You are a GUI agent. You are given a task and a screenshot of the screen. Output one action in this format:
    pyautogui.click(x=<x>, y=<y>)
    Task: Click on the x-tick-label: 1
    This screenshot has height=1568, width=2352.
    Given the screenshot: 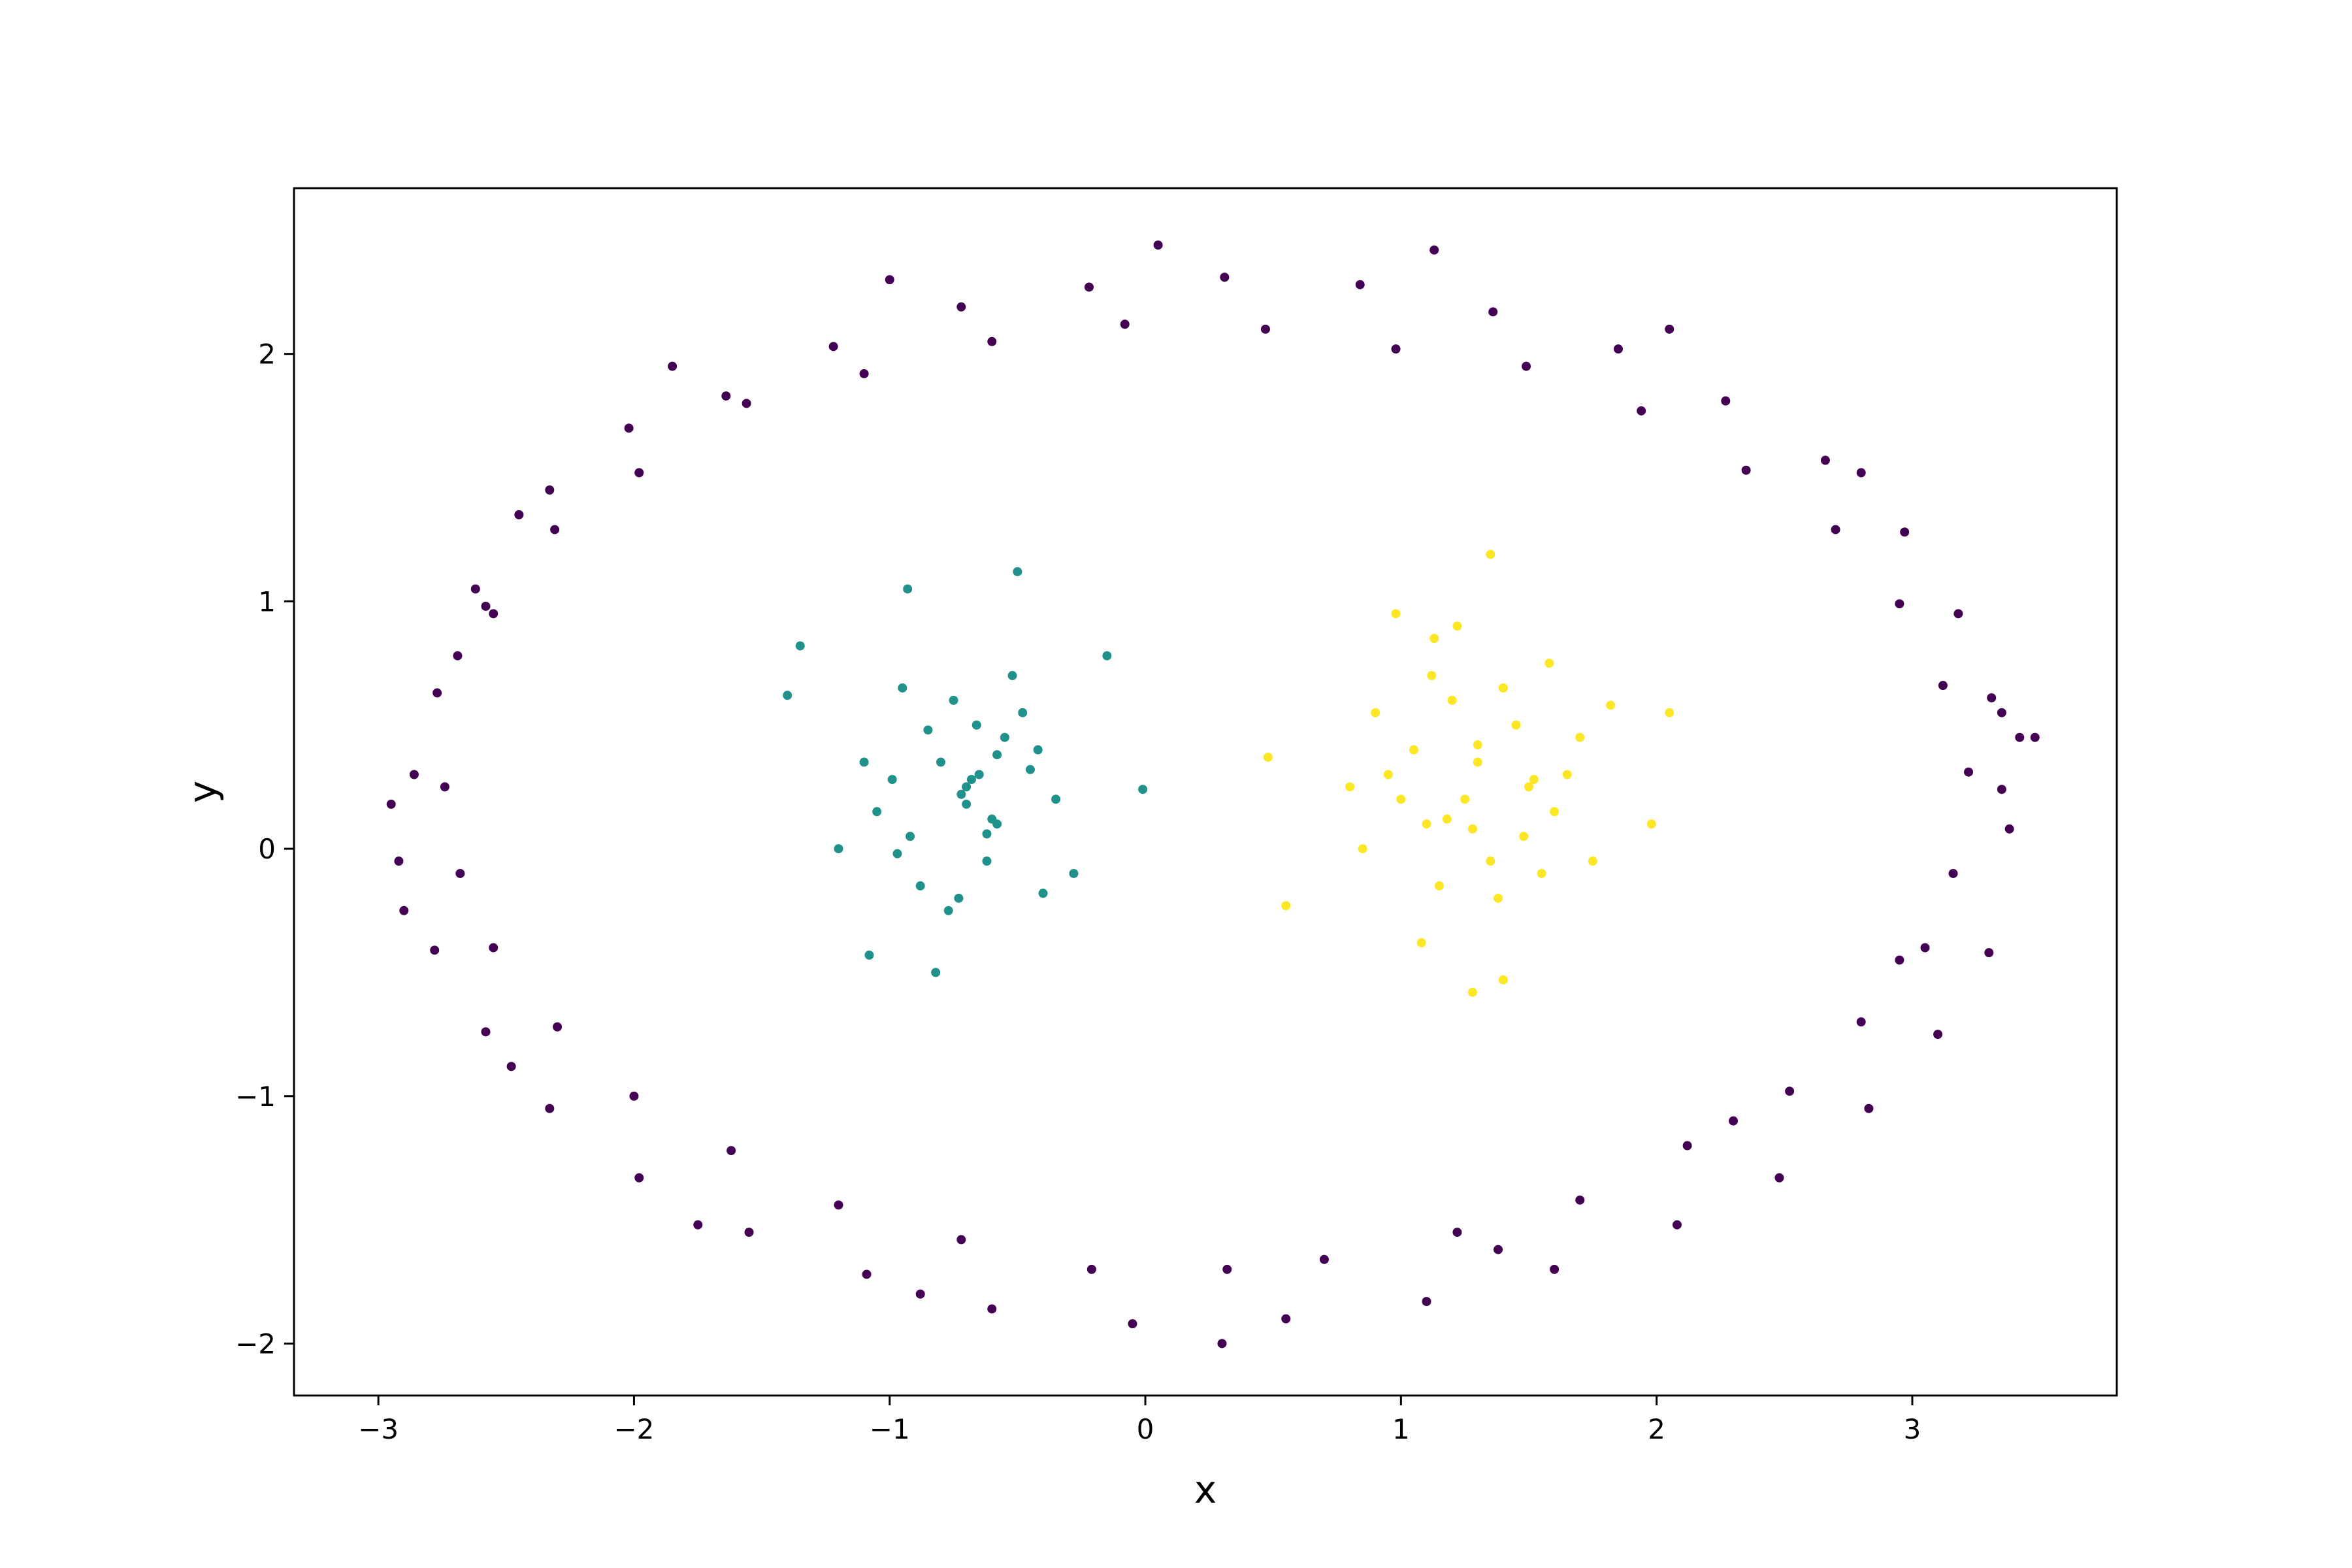 What is the action you would take?
    pyautogui.click(x=1401, y=1429)
    